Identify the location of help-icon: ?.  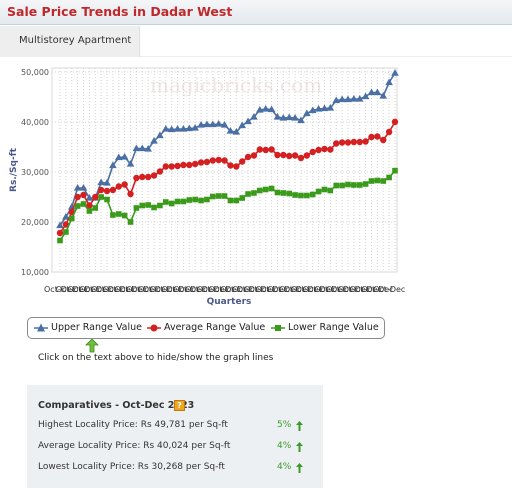
(179, 405).